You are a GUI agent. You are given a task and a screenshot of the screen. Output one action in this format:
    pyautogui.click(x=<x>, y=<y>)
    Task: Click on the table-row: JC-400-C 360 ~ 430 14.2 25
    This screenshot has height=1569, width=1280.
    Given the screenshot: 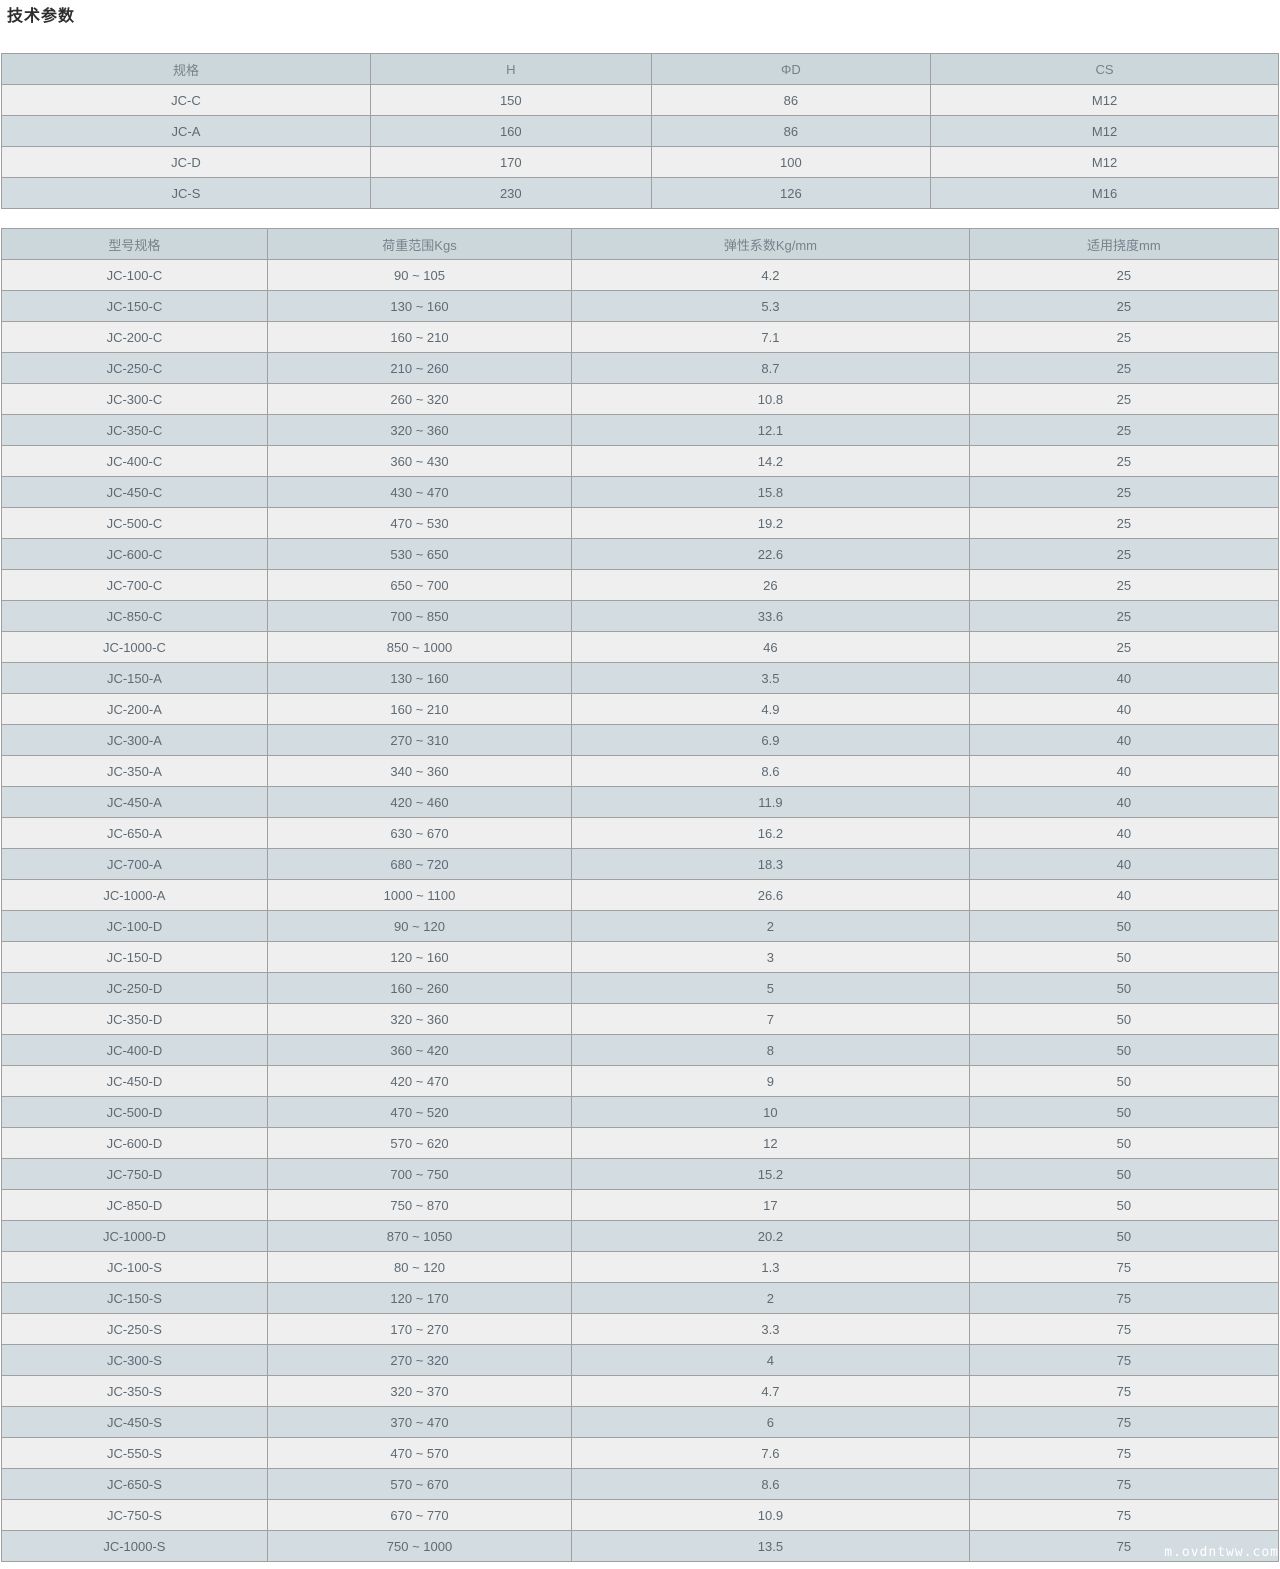 What is the action you would take?
    pyautogui.click(x=640, y=461)
    